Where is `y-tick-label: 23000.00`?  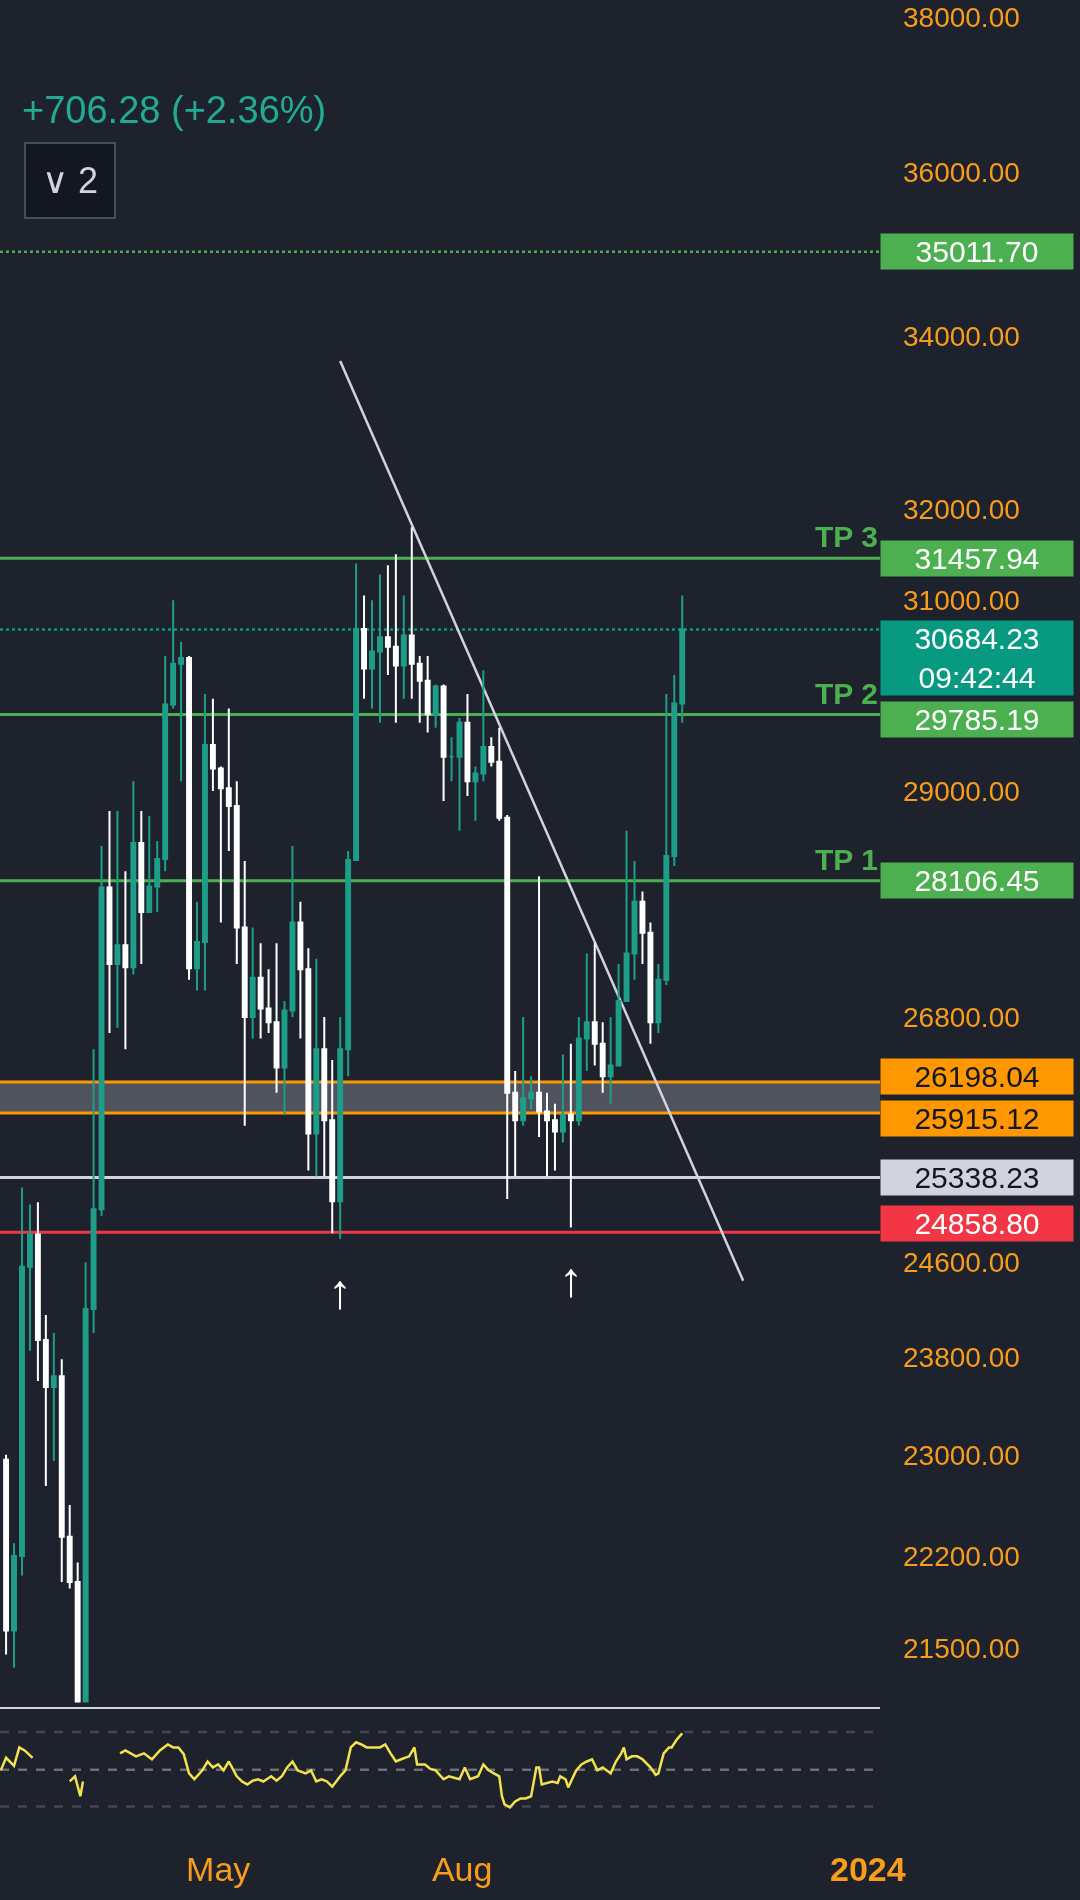
y-tick-label: 23000.00 is located at coordinates (961, 1455).